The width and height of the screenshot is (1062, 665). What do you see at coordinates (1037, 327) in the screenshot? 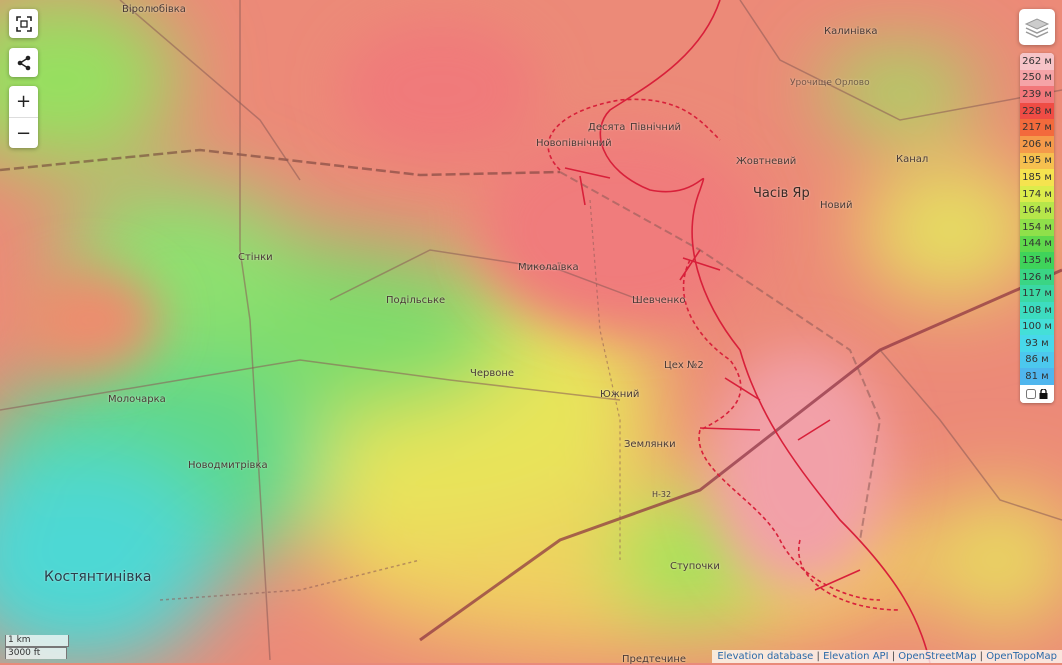
I see `legend-item: 100 м` at bounding box center [1037, 327].